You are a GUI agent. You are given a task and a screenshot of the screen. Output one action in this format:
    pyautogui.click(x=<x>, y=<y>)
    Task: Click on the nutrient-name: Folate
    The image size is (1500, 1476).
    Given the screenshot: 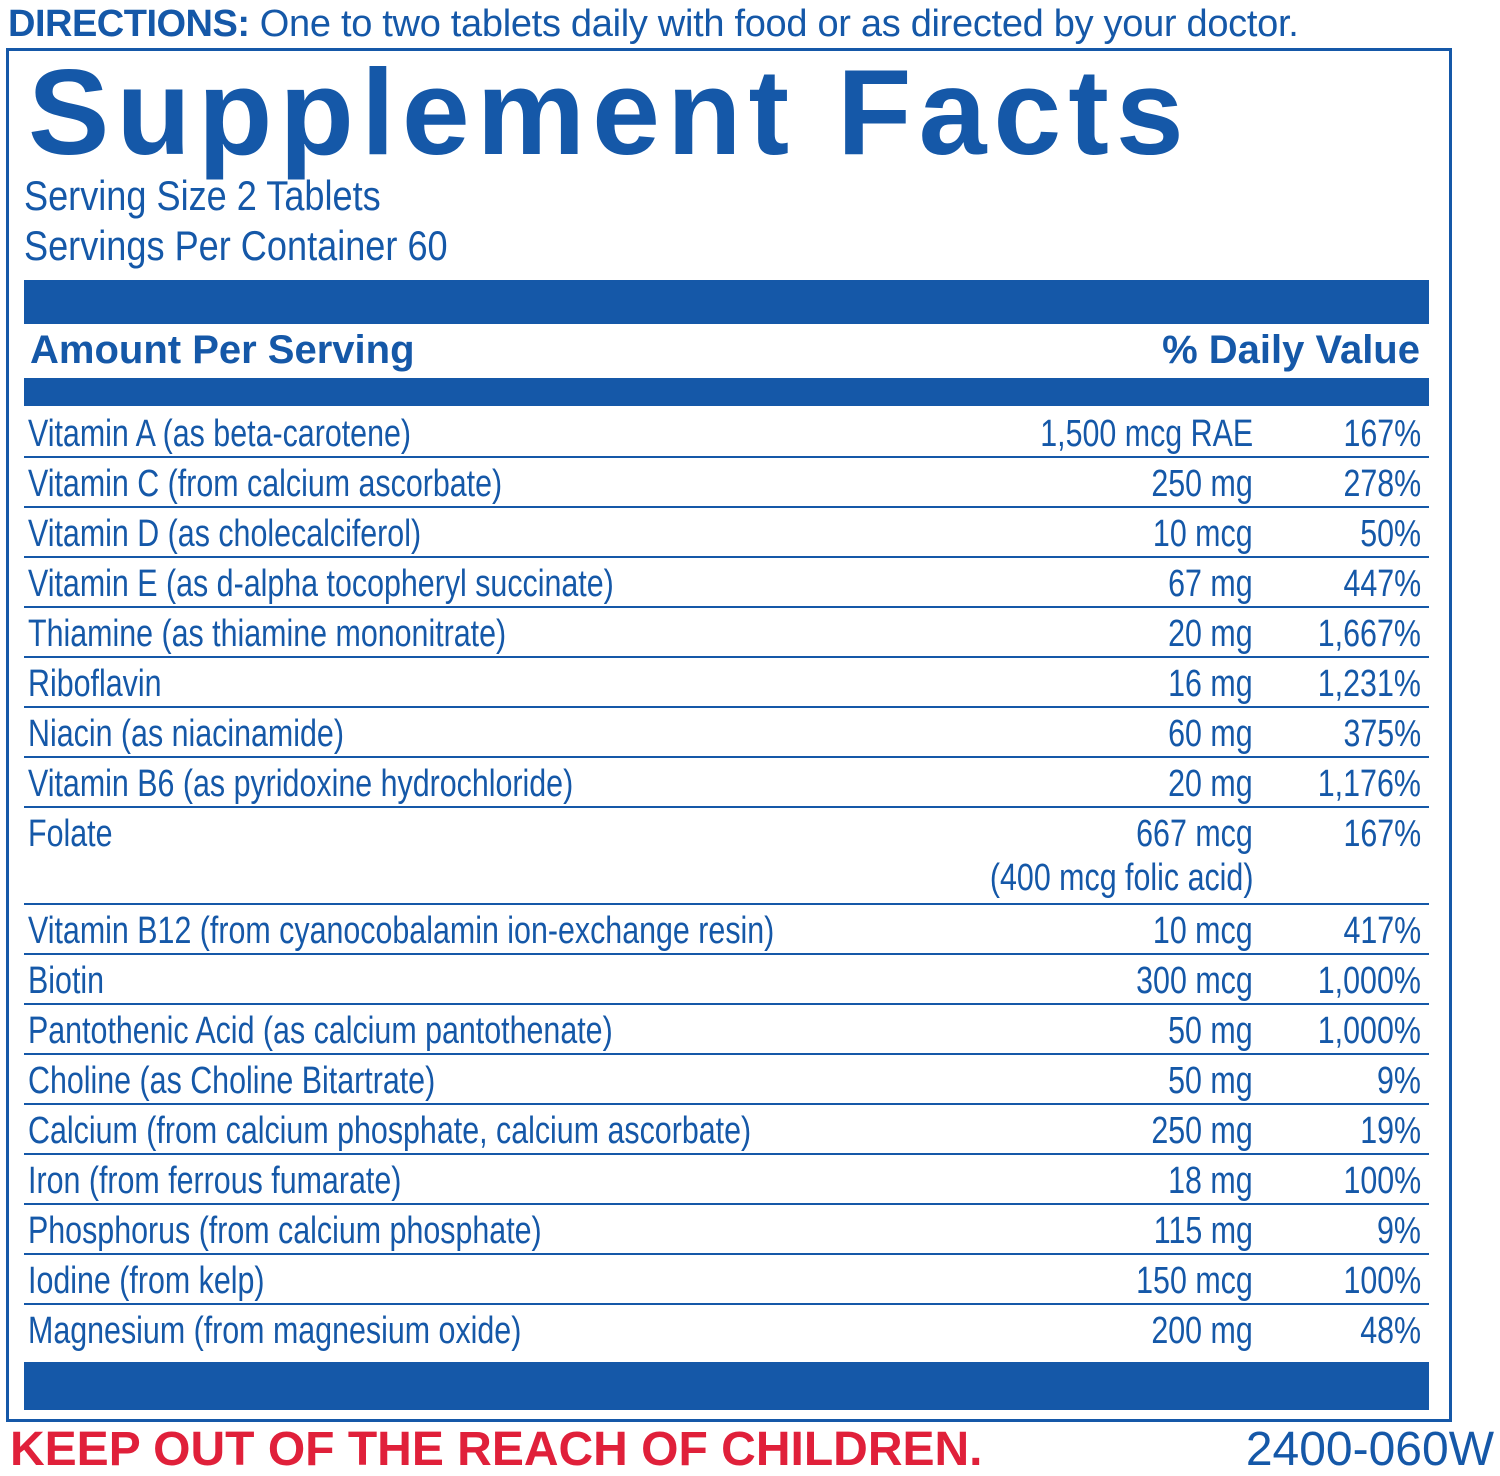 What is the action you would take?
    pyautogui.click(x=70, y=834)
    